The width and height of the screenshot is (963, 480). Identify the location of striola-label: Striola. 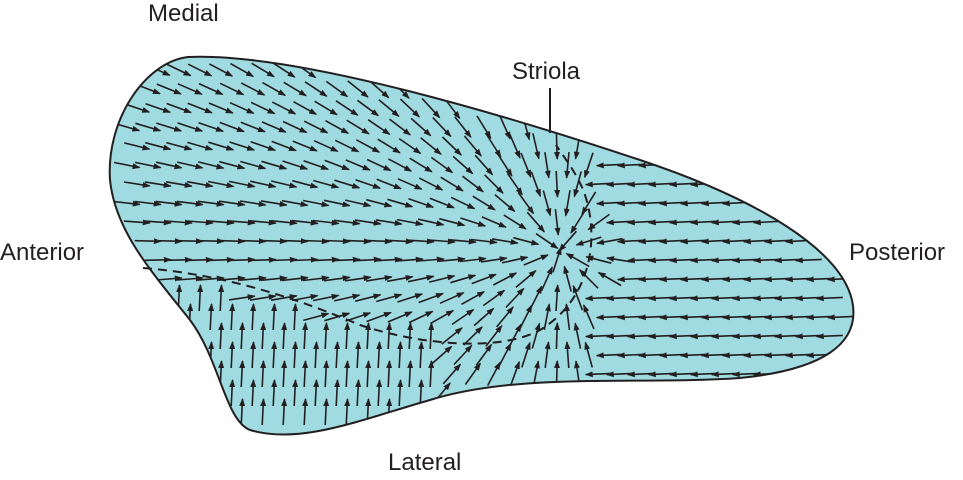
(546, 71).